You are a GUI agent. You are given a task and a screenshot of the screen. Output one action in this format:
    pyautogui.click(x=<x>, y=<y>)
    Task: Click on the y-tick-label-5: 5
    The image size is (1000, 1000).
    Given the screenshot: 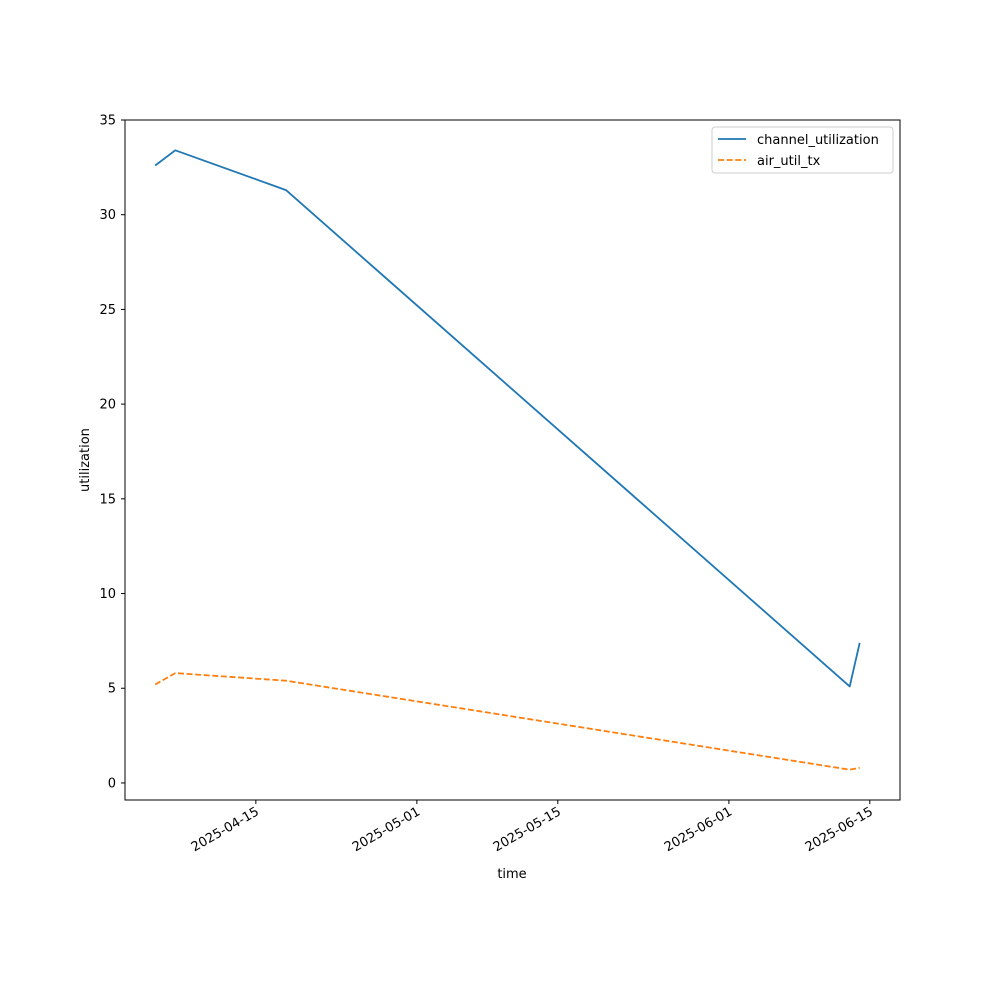 What is the action you would take?
    pyautogui.click(x=112, y=689)
    